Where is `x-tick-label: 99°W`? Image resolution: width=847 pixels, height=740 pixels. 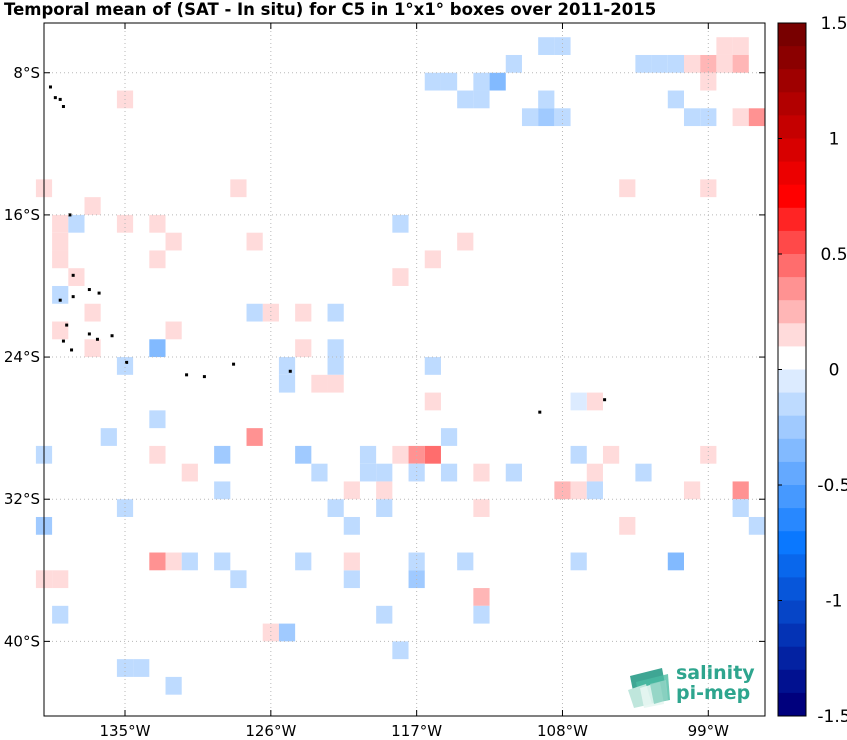 x-tick-label: 99°W is located at coordinates (709, 731).